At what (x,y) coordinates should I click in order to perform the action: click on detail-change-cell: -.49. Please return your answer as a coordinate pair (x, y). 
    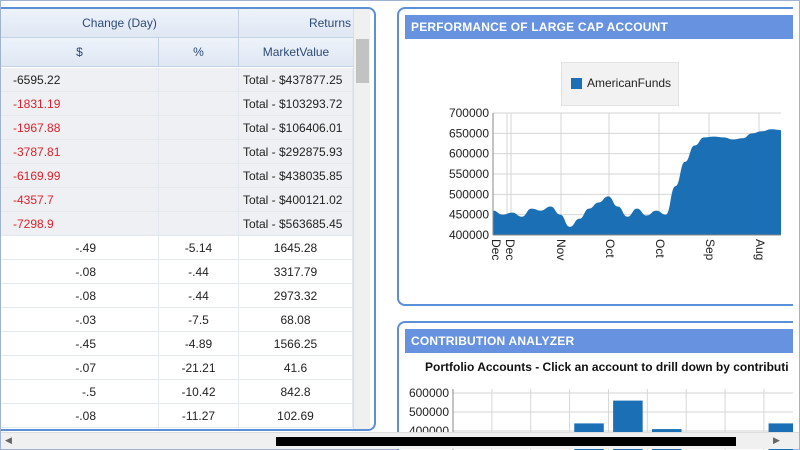
    Looking at the image, I should click on (80, 248).